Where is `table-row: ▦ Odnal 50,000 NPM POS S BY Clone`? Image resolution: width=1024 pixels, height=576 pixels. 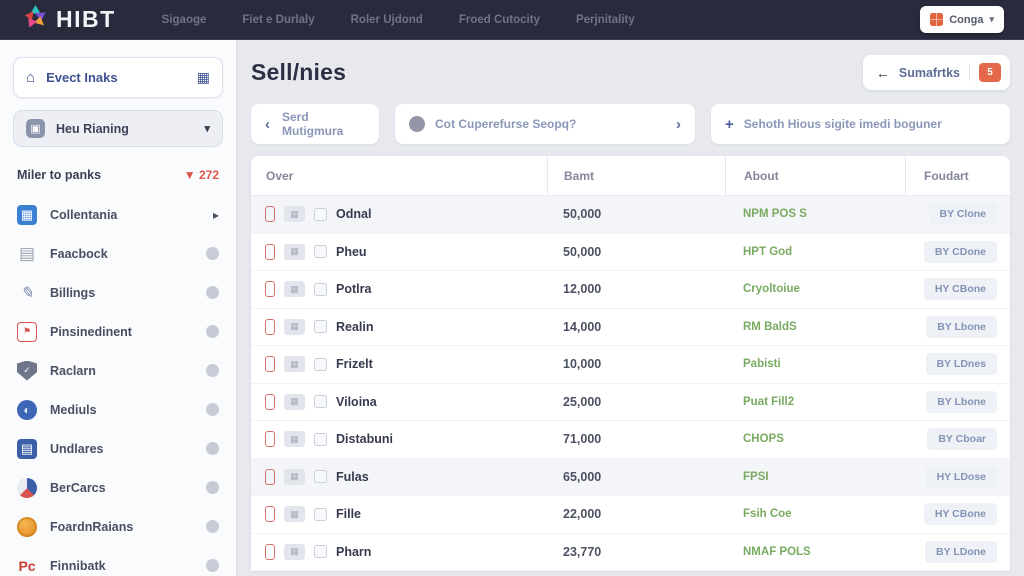 table-row: ▦ Odnal 50,000 NPM POS S BY Clone is located at coordinates (630, 215).